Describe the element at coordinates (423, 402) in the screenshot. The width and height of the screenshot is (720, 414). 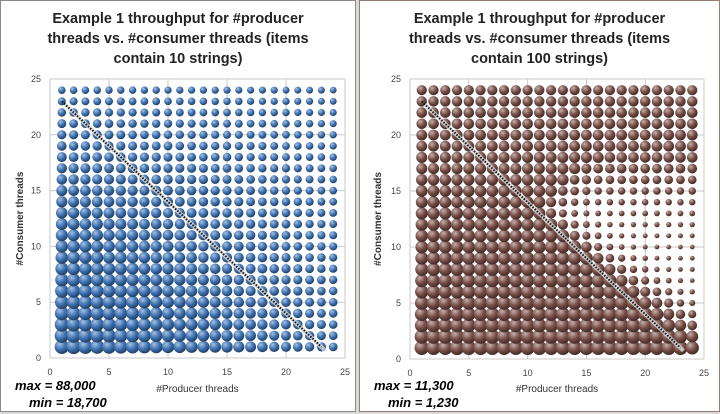
I see `min-label: min = 1,230` at that location.